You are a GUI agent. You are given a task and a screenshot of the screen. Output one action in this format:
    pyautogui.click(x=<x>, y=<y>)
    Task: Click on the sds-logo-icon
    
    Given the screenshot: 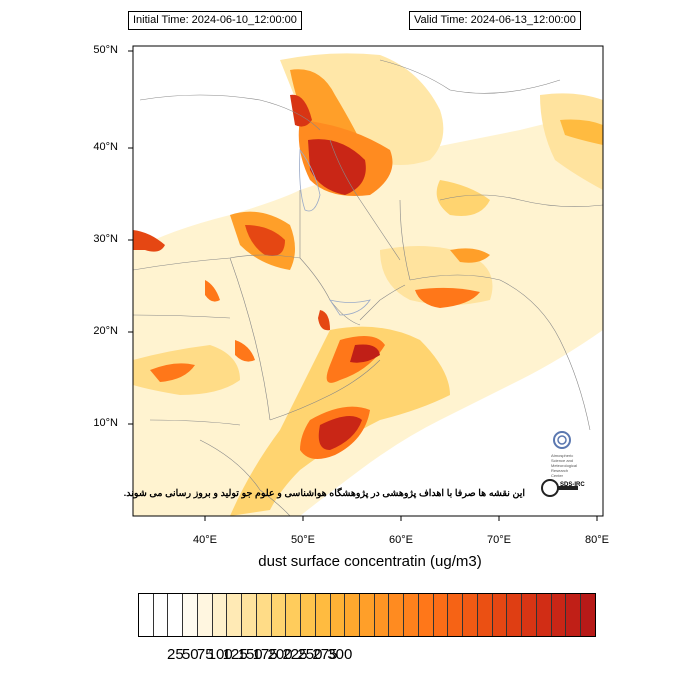 What is the action you would take?
    pyautogui.click(x=559, y=488)
    